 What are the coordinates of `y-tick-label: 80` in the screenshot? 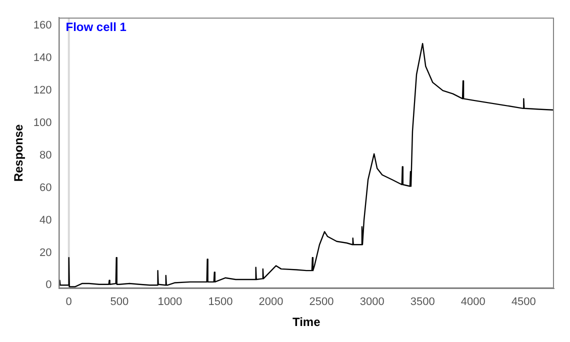 It's located at (46, 155).